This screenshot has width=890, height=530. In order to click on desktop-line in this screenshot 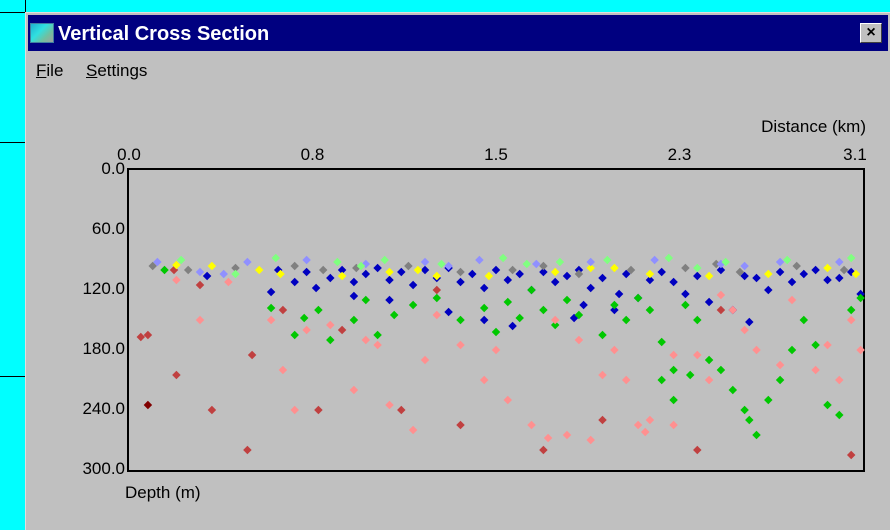, I will do `click(12, 12)`.